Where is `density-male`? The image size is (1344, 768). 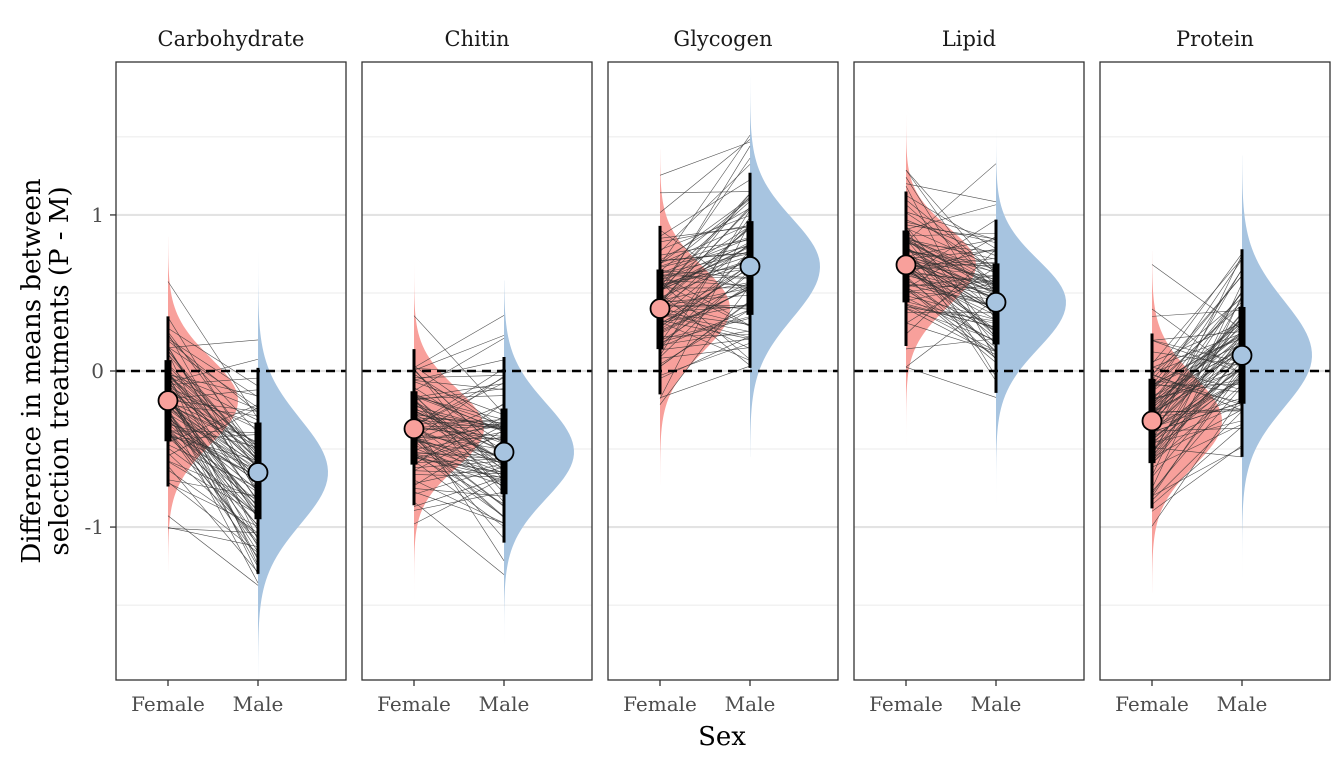 density-male is located at coordinates (1031, 332).